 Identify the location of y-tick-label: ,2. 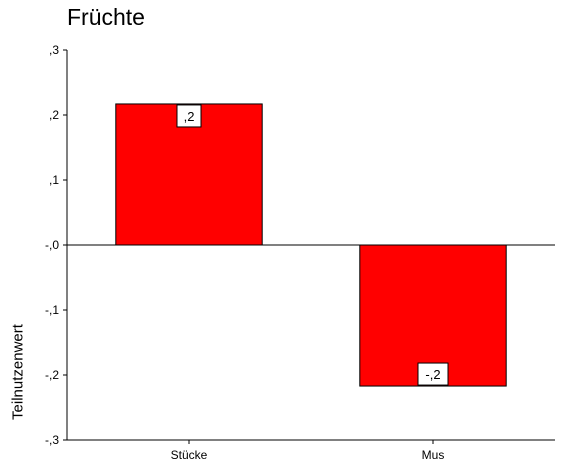
(54, 115).